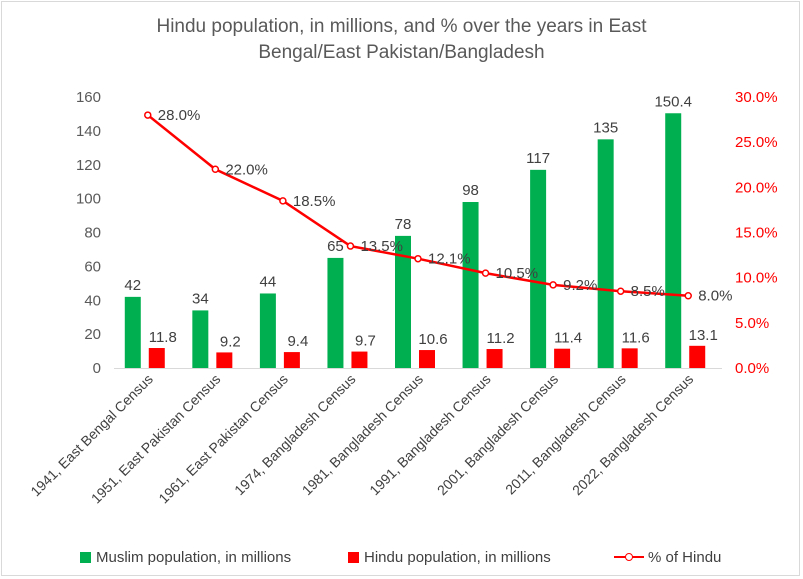 This screenshot has height=579, width=803. Describe the element at coordinates (517, 273) in the screenshot. I see `data-label-hindu-percent: 10.5%` at that location.